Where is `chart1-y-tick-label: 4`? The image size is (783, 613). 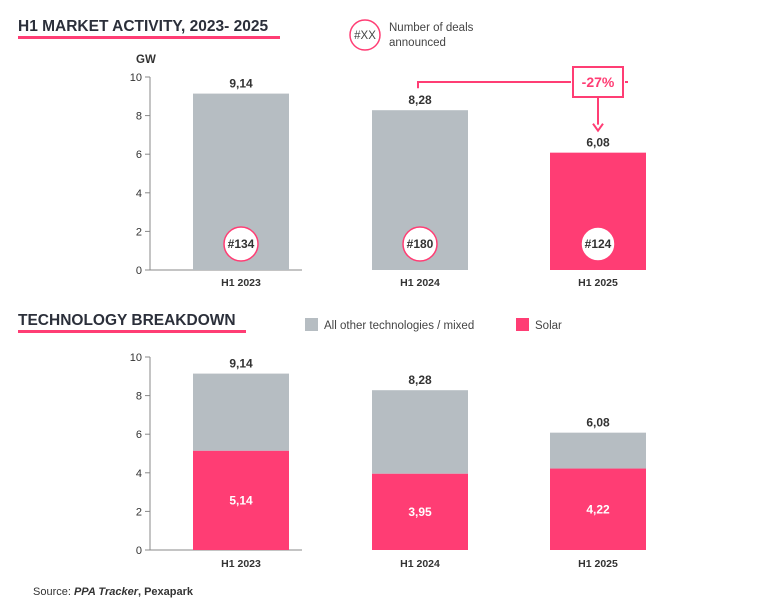
chart1-y-tick-label: 4 is located at coordinates (139, 194).